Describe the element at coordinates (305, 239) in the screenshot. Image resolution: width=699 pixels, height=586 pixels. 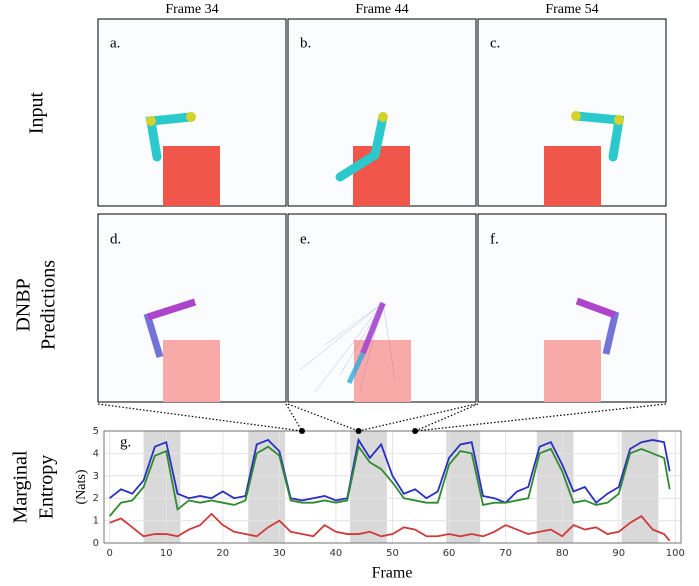
I see `panel-label: e.` at that location.